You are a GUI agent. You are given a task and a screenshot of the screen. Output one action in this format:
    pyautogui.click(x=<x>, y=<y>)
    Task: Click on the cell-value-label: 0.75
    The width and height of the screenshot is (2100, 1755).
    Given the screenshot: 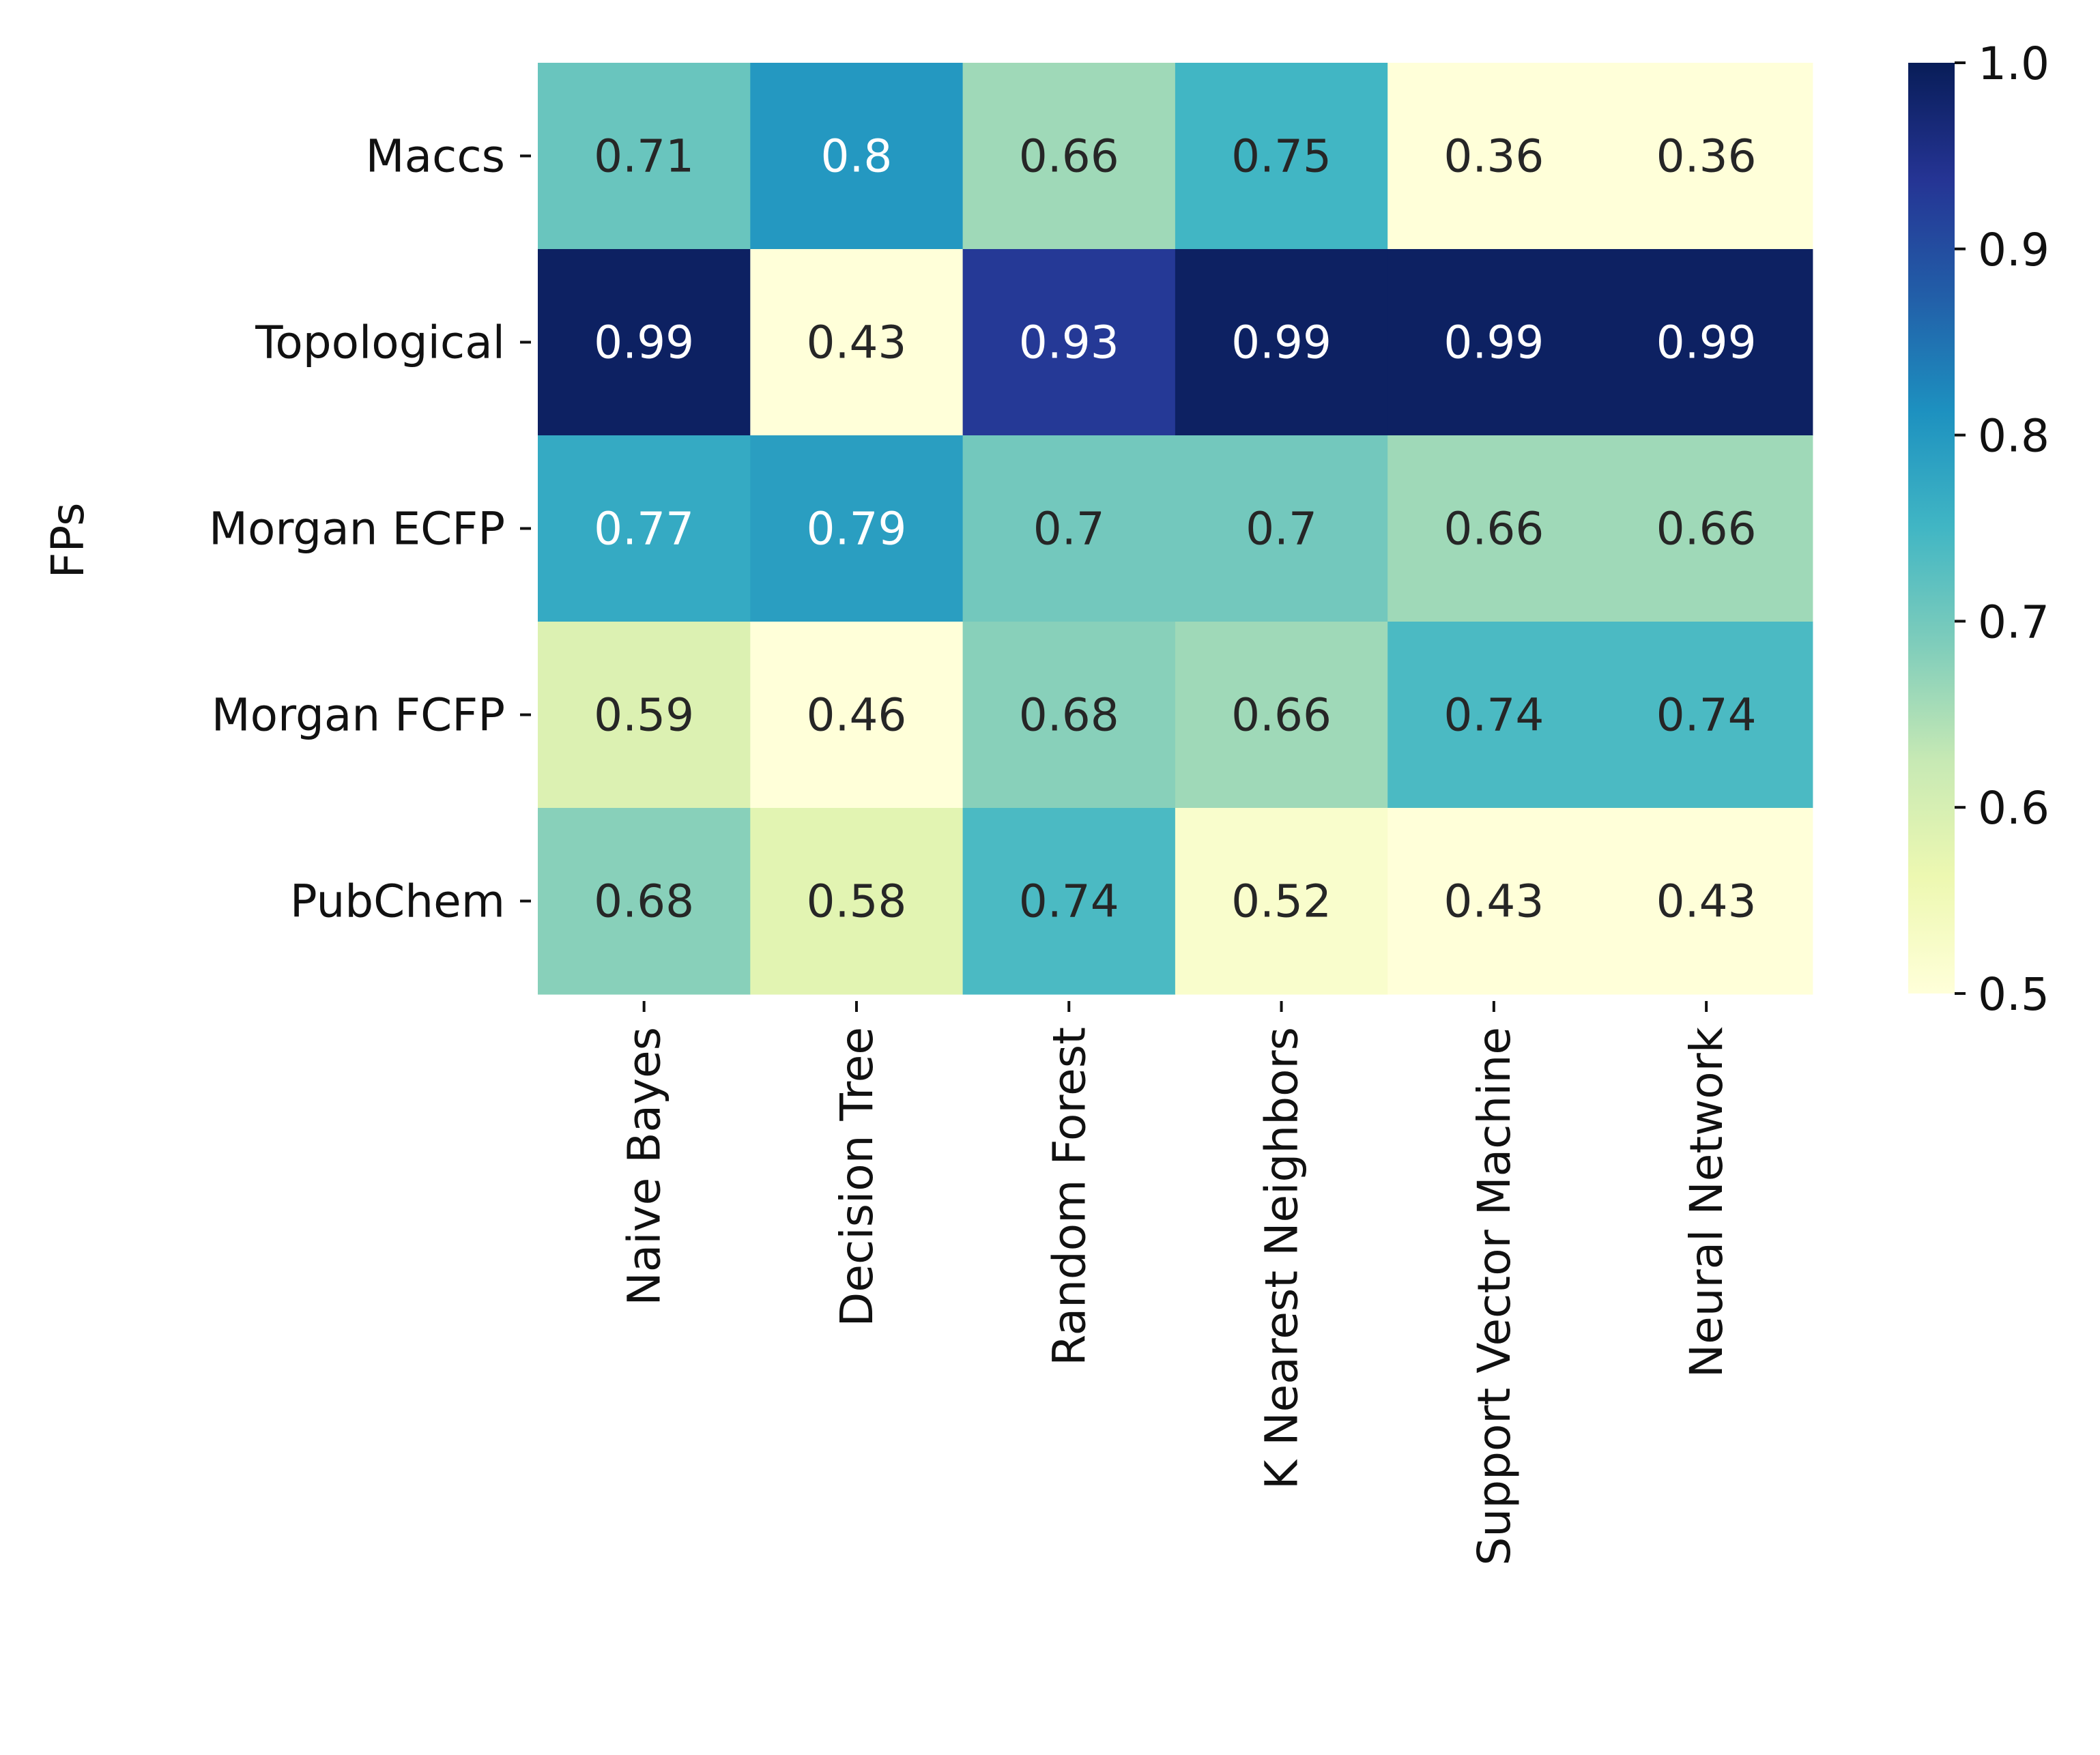 What is the action you would take?
    pyautogui.click(x=1281, y=157)
    